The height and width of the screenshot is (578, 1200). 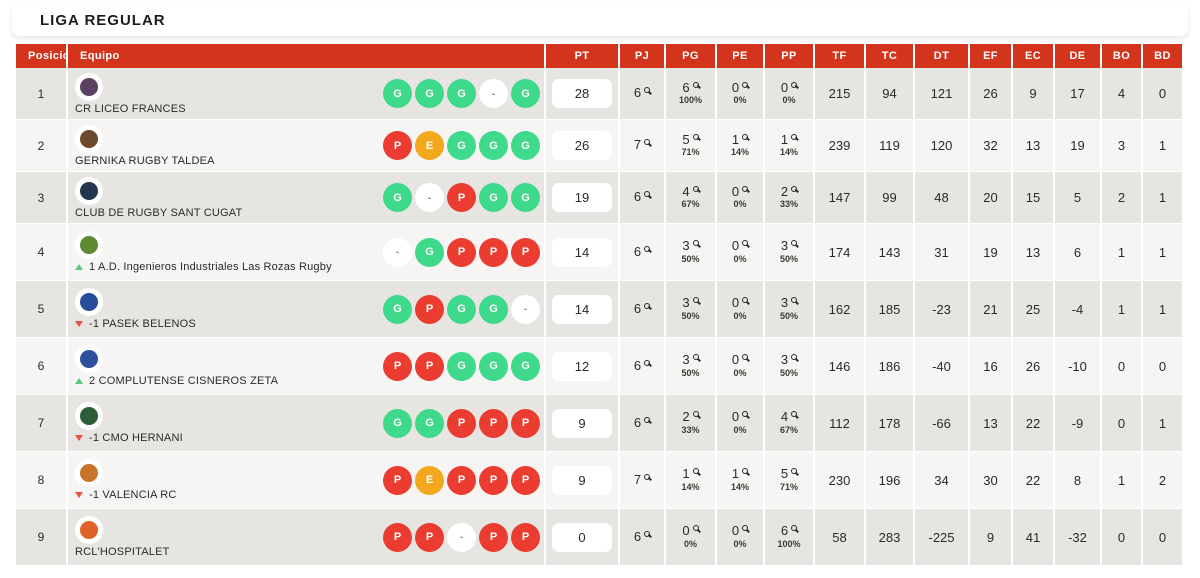 I want to click on pp-cell: 2 33%, so click(x=790, y=197).